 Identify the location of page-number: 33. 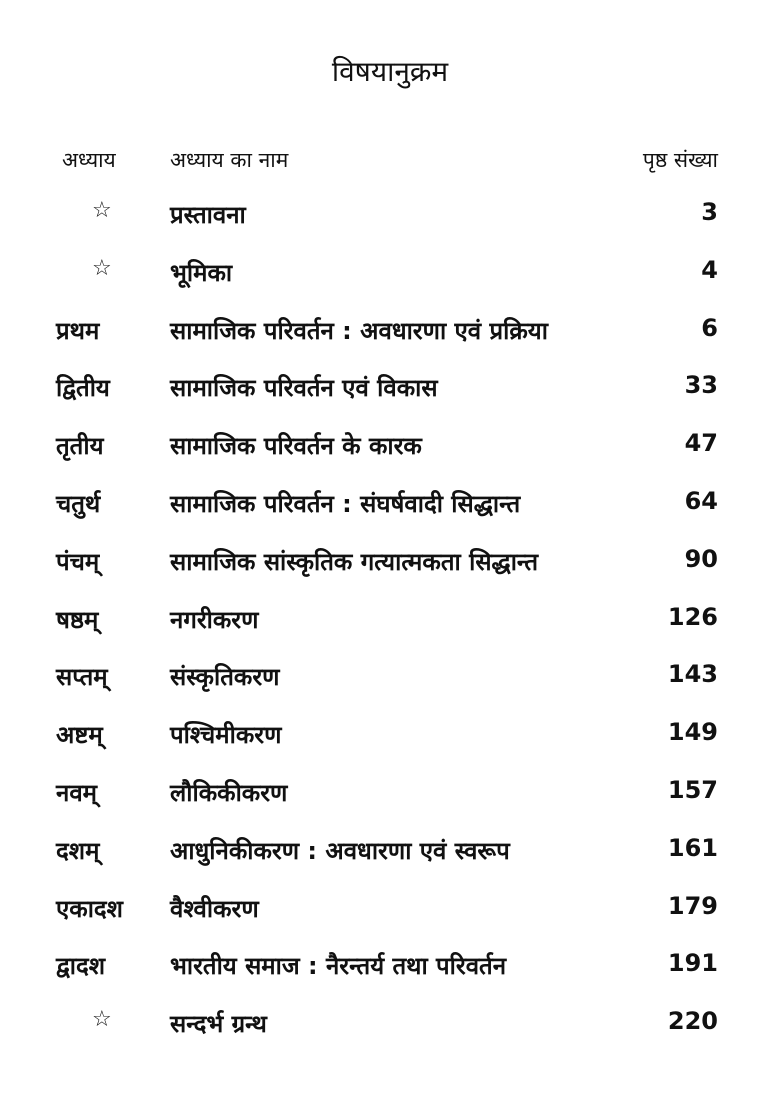
(701, 385).